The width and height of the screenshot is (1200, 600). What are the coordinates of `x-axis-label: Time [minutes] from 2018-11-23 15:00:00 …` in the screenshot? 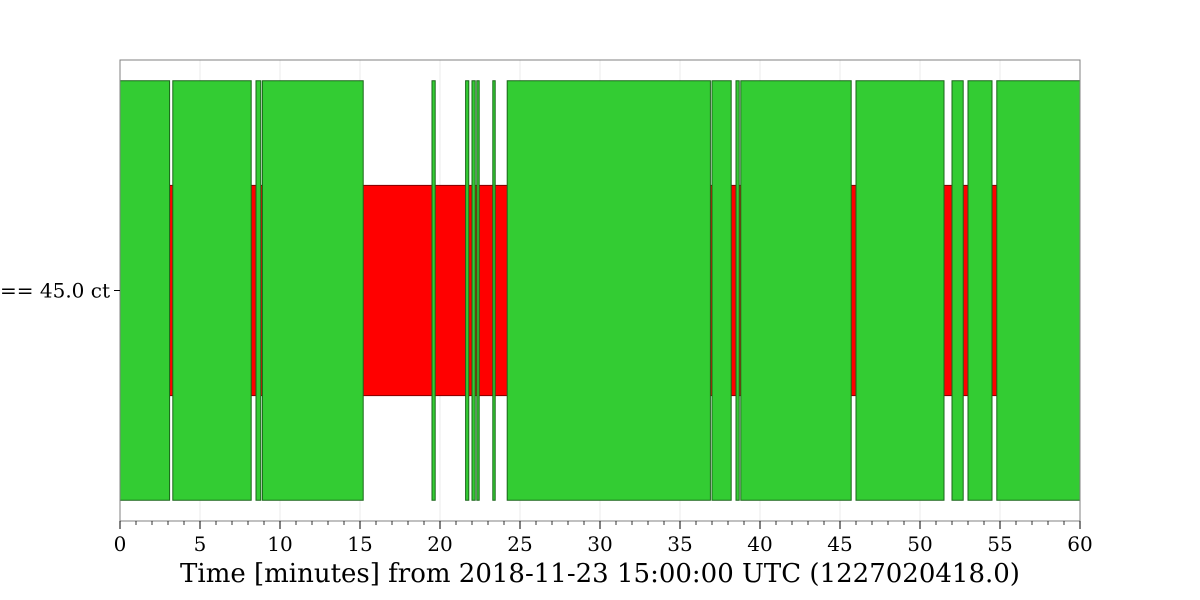 It's located at (600, 574).